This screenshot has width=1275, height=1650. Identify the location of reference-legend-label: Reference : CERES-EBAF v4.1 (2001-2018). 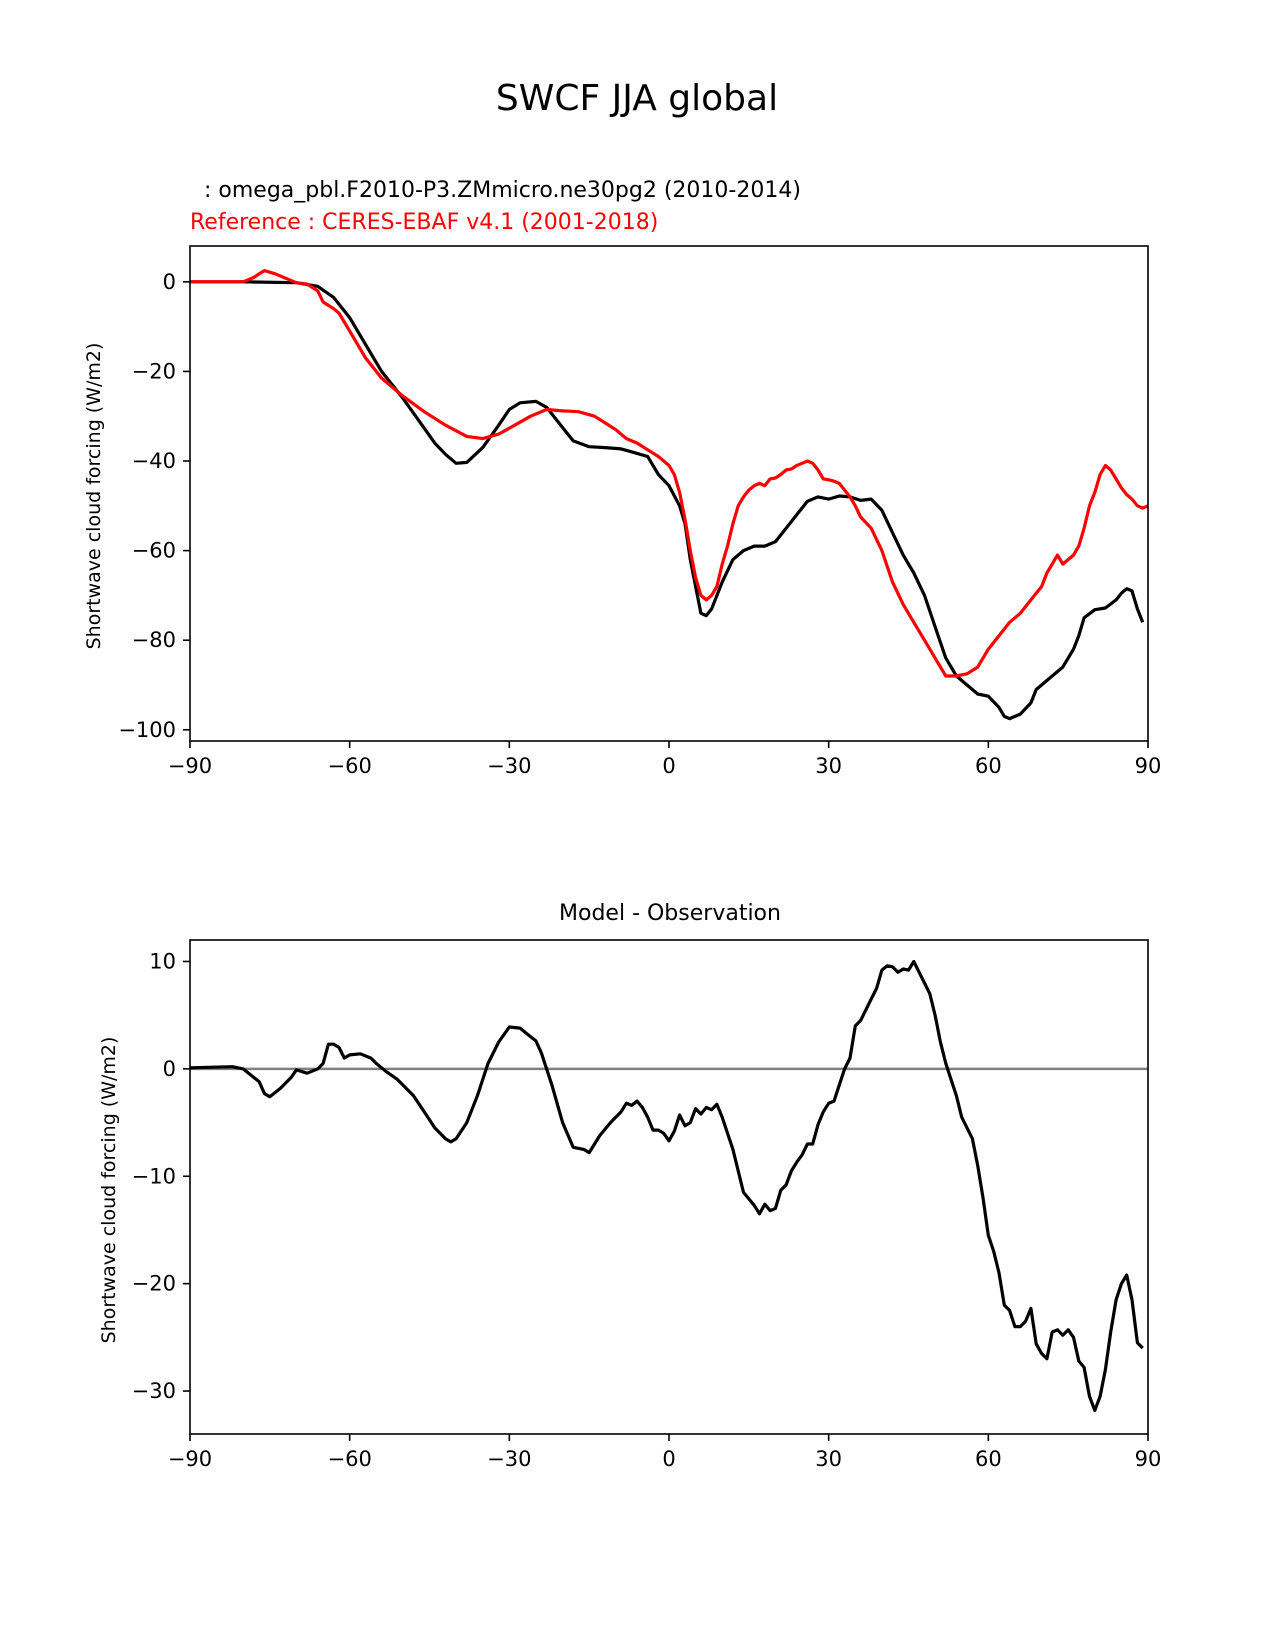
(424, 222).